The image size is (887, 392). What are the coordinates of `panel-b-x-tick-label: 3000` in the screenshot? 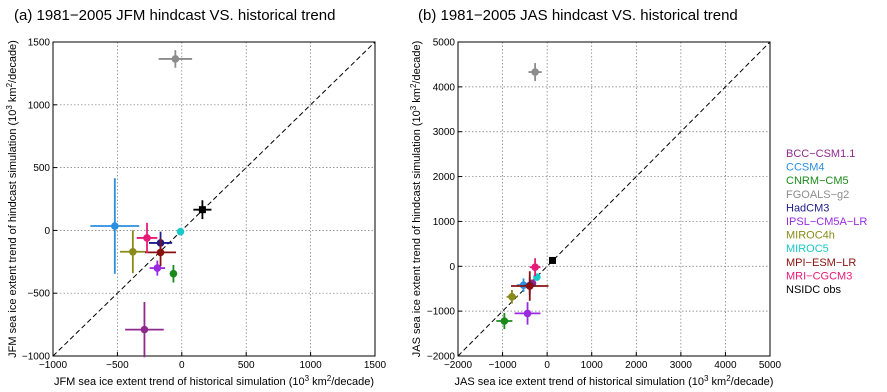 It's located at (681, 365).